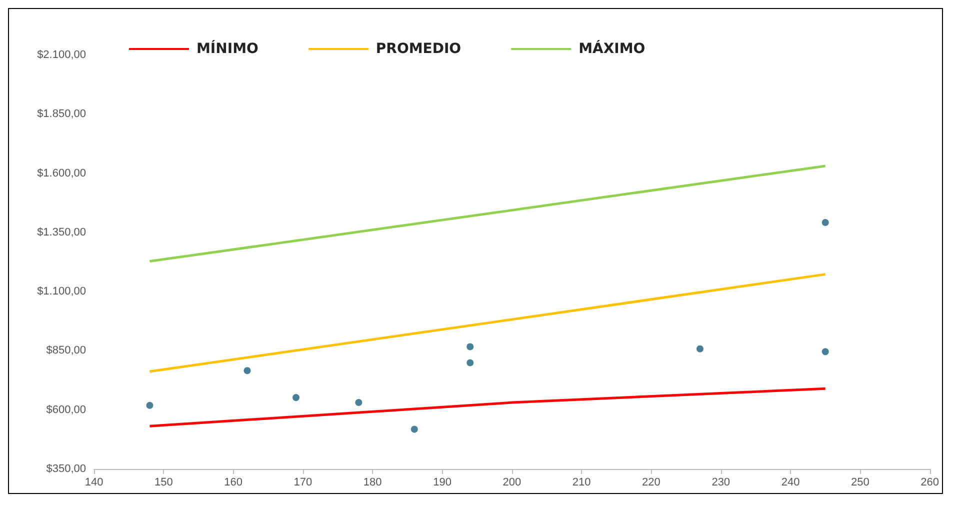 This screenshot has height=506, width=955. Describe the element at coordinates (163, 482) in the screenshot. I see `x-tick-label: 150` at that location.